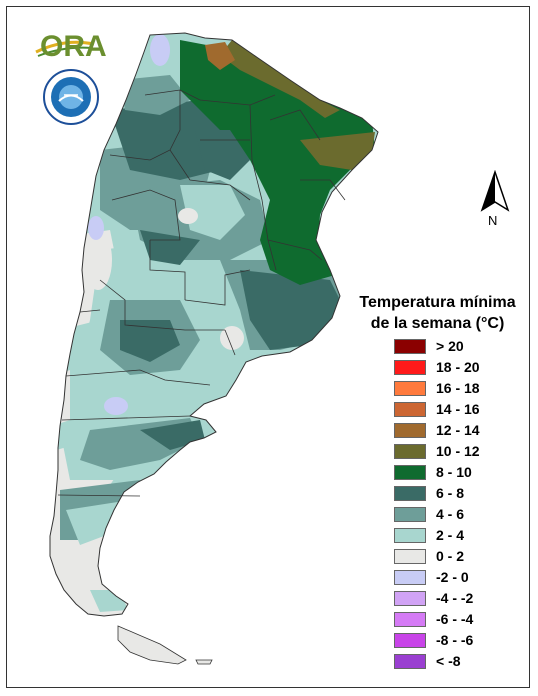 Image resolution: width=538 pixels, height=696 pixels. I want to click on legend-label: < -8, so click(448, 661).